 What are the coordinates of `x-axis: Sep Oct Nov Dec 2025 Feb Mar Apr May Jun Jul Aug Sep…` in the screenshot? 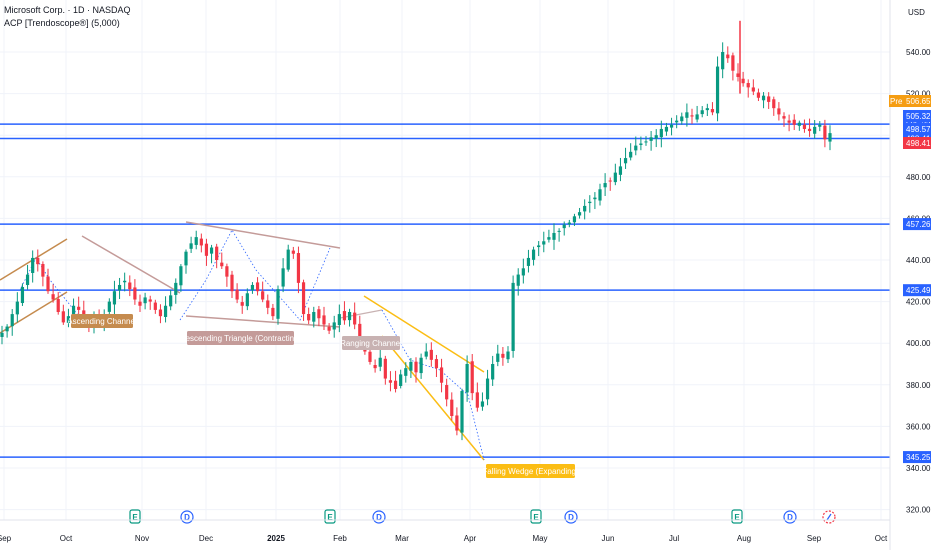 It's located at (445, 531).